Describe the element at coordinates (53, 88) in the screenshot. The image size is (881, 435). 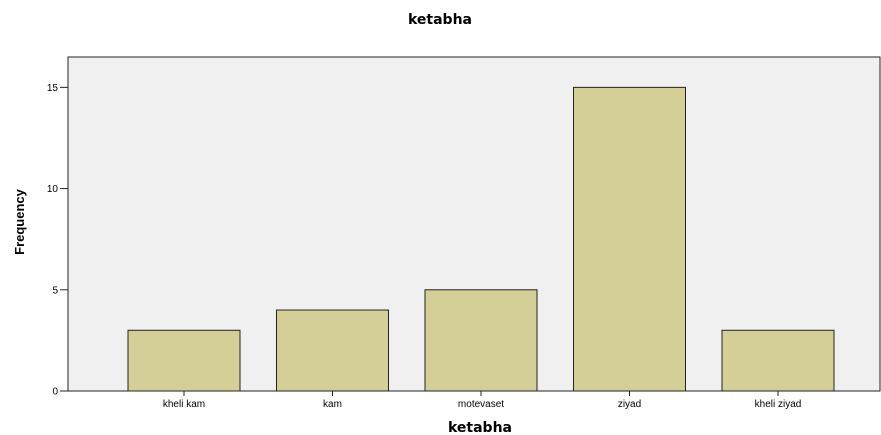
I see `y-tick-label: 15` at that location.